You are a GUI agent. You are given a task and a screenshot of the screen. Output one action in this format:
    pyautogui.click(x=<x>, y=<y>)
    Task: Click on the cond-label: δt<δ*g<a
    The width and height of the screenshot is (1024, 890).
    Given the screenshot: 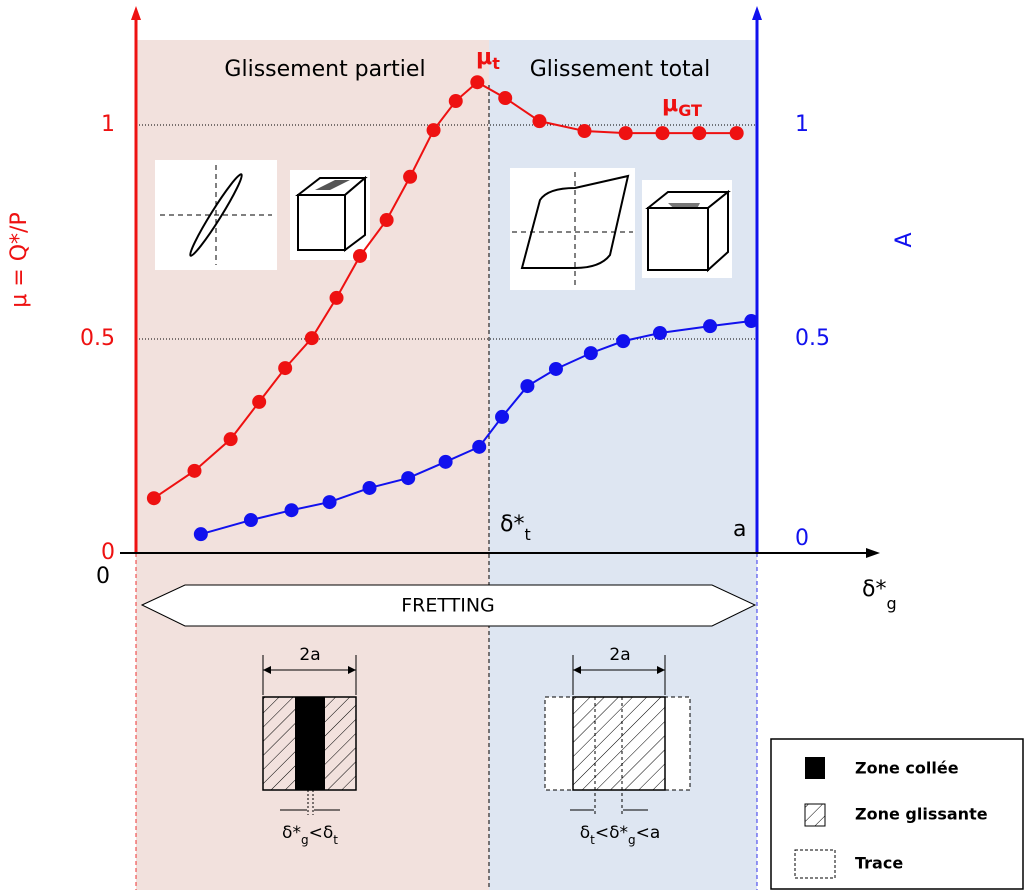 What is the action you would take?
    pyautogui.click(x=620, y=835)
    